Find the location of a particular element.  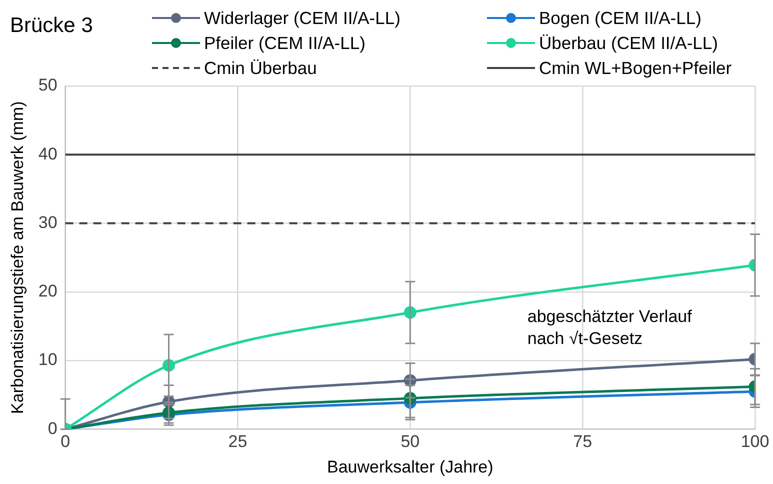

legend-label: Pfeiler (CEM II/A-LL) is located at coordinates (285, 43).